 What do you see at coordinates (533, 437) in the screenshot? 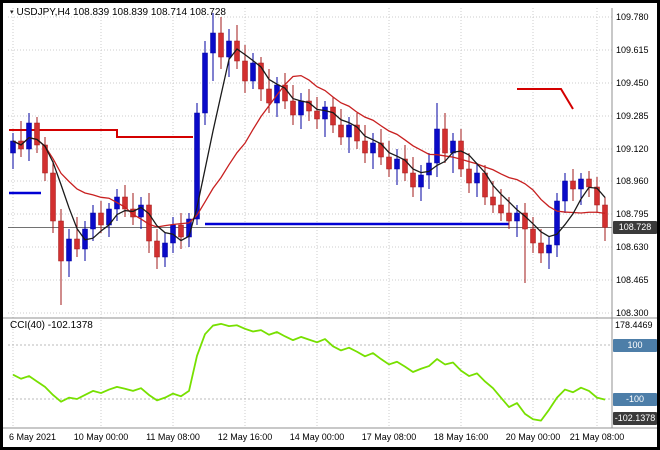
I see `time-axis-label: 20 May 00:00` at bounding box center [533, 437].